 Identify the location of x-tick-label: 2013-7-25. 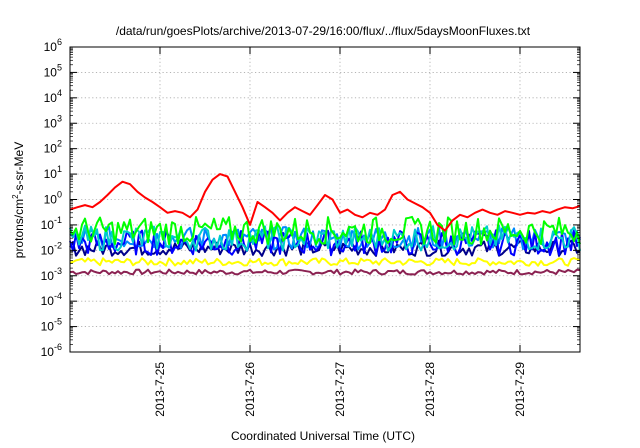
(160, 389).